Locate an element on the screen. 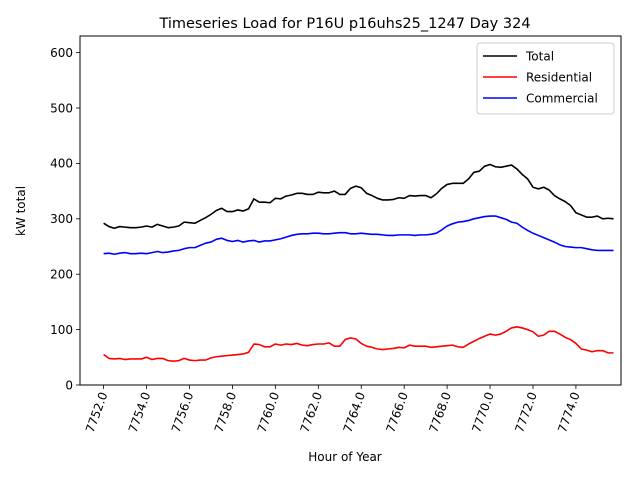 The width and height of the screenshot is (640, 480). series-line-total is located at coordinates (358, 196).